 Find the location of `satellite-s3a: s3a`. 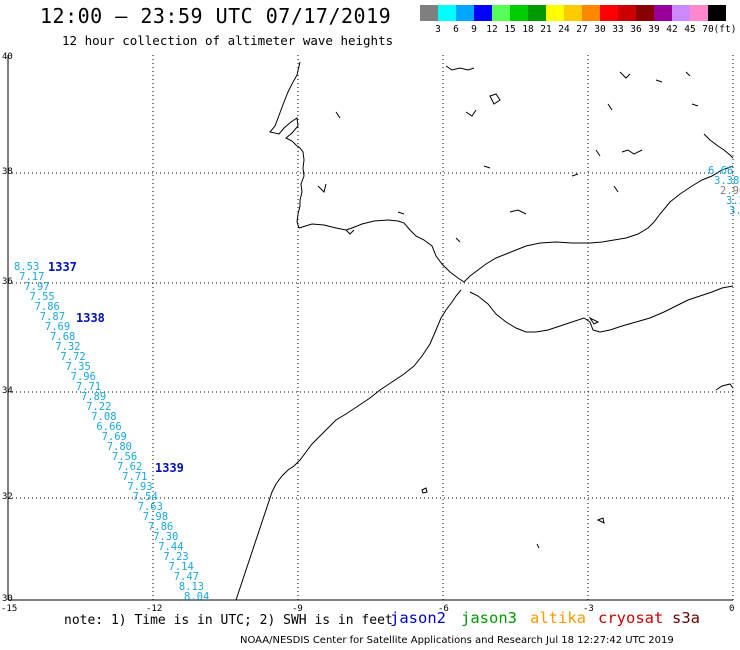

satellite-s3a: s3a is located at coordinates (686, 618).